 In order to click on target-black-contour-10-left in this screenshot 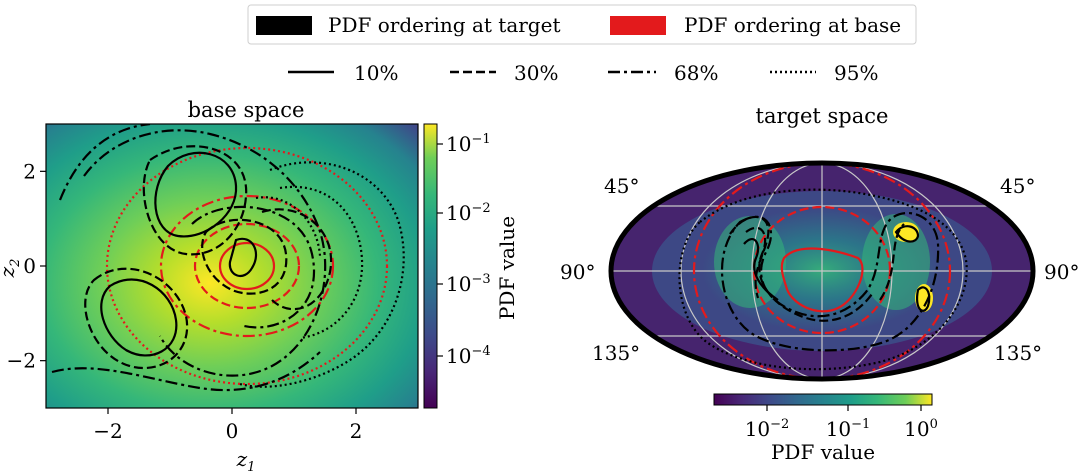, I will do `click(761, 269)`.